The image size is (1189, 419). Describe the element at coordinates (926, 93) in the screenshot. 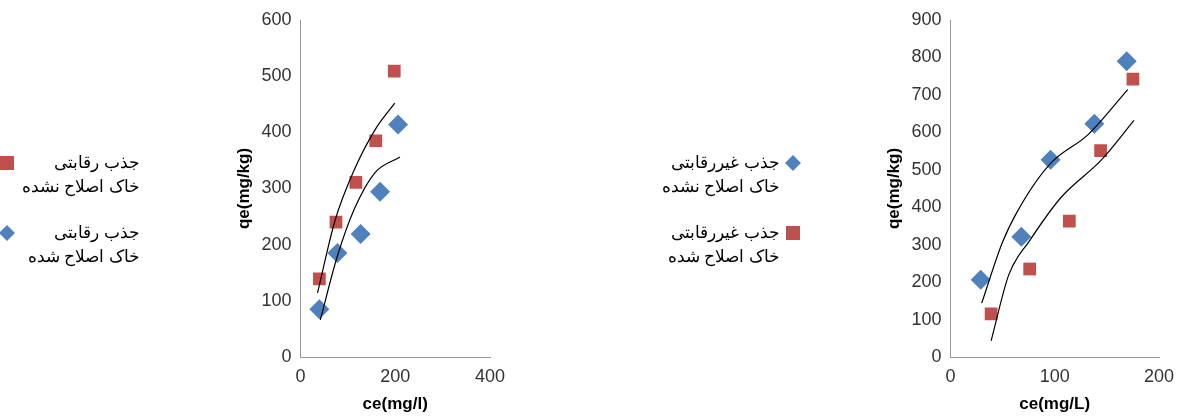

I see `y-tick-label: 700` at that location.